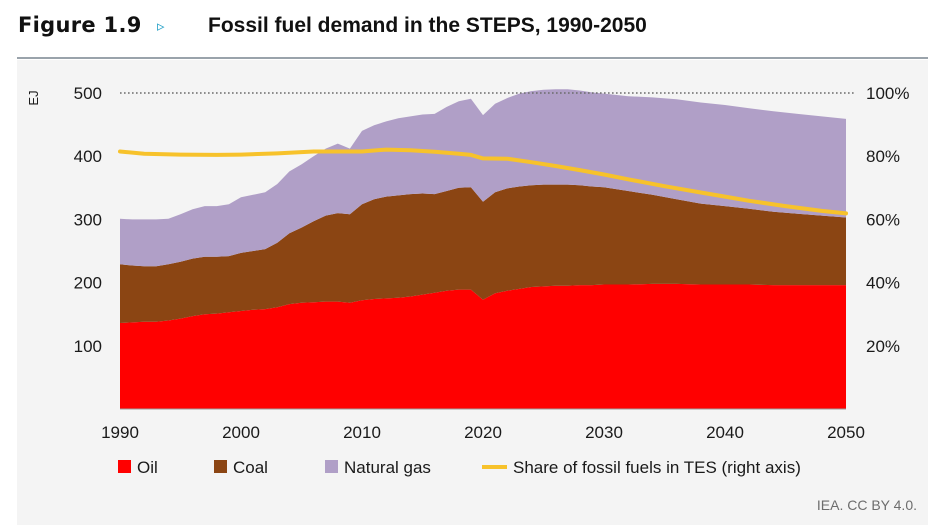 Image resolution: width=933 pixels, height=525 pixels. Describe the element at coordinates (883, 219) in the screenshot. I see `y2-tick-label: 60%` at that location.